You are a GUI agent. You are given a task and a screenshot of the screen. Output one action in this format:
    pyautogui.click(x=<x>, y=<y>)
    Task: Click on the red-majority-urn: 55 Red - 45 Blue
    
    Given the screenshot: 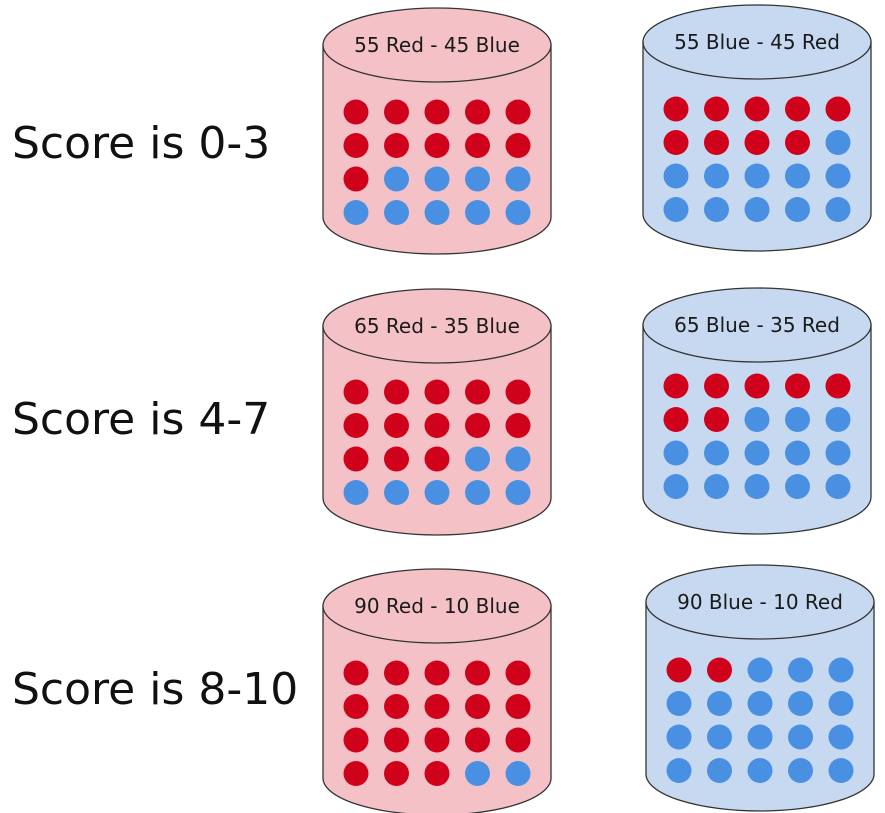 What is the action you would take?
    pyautogui.click(x=437, y=131)
    